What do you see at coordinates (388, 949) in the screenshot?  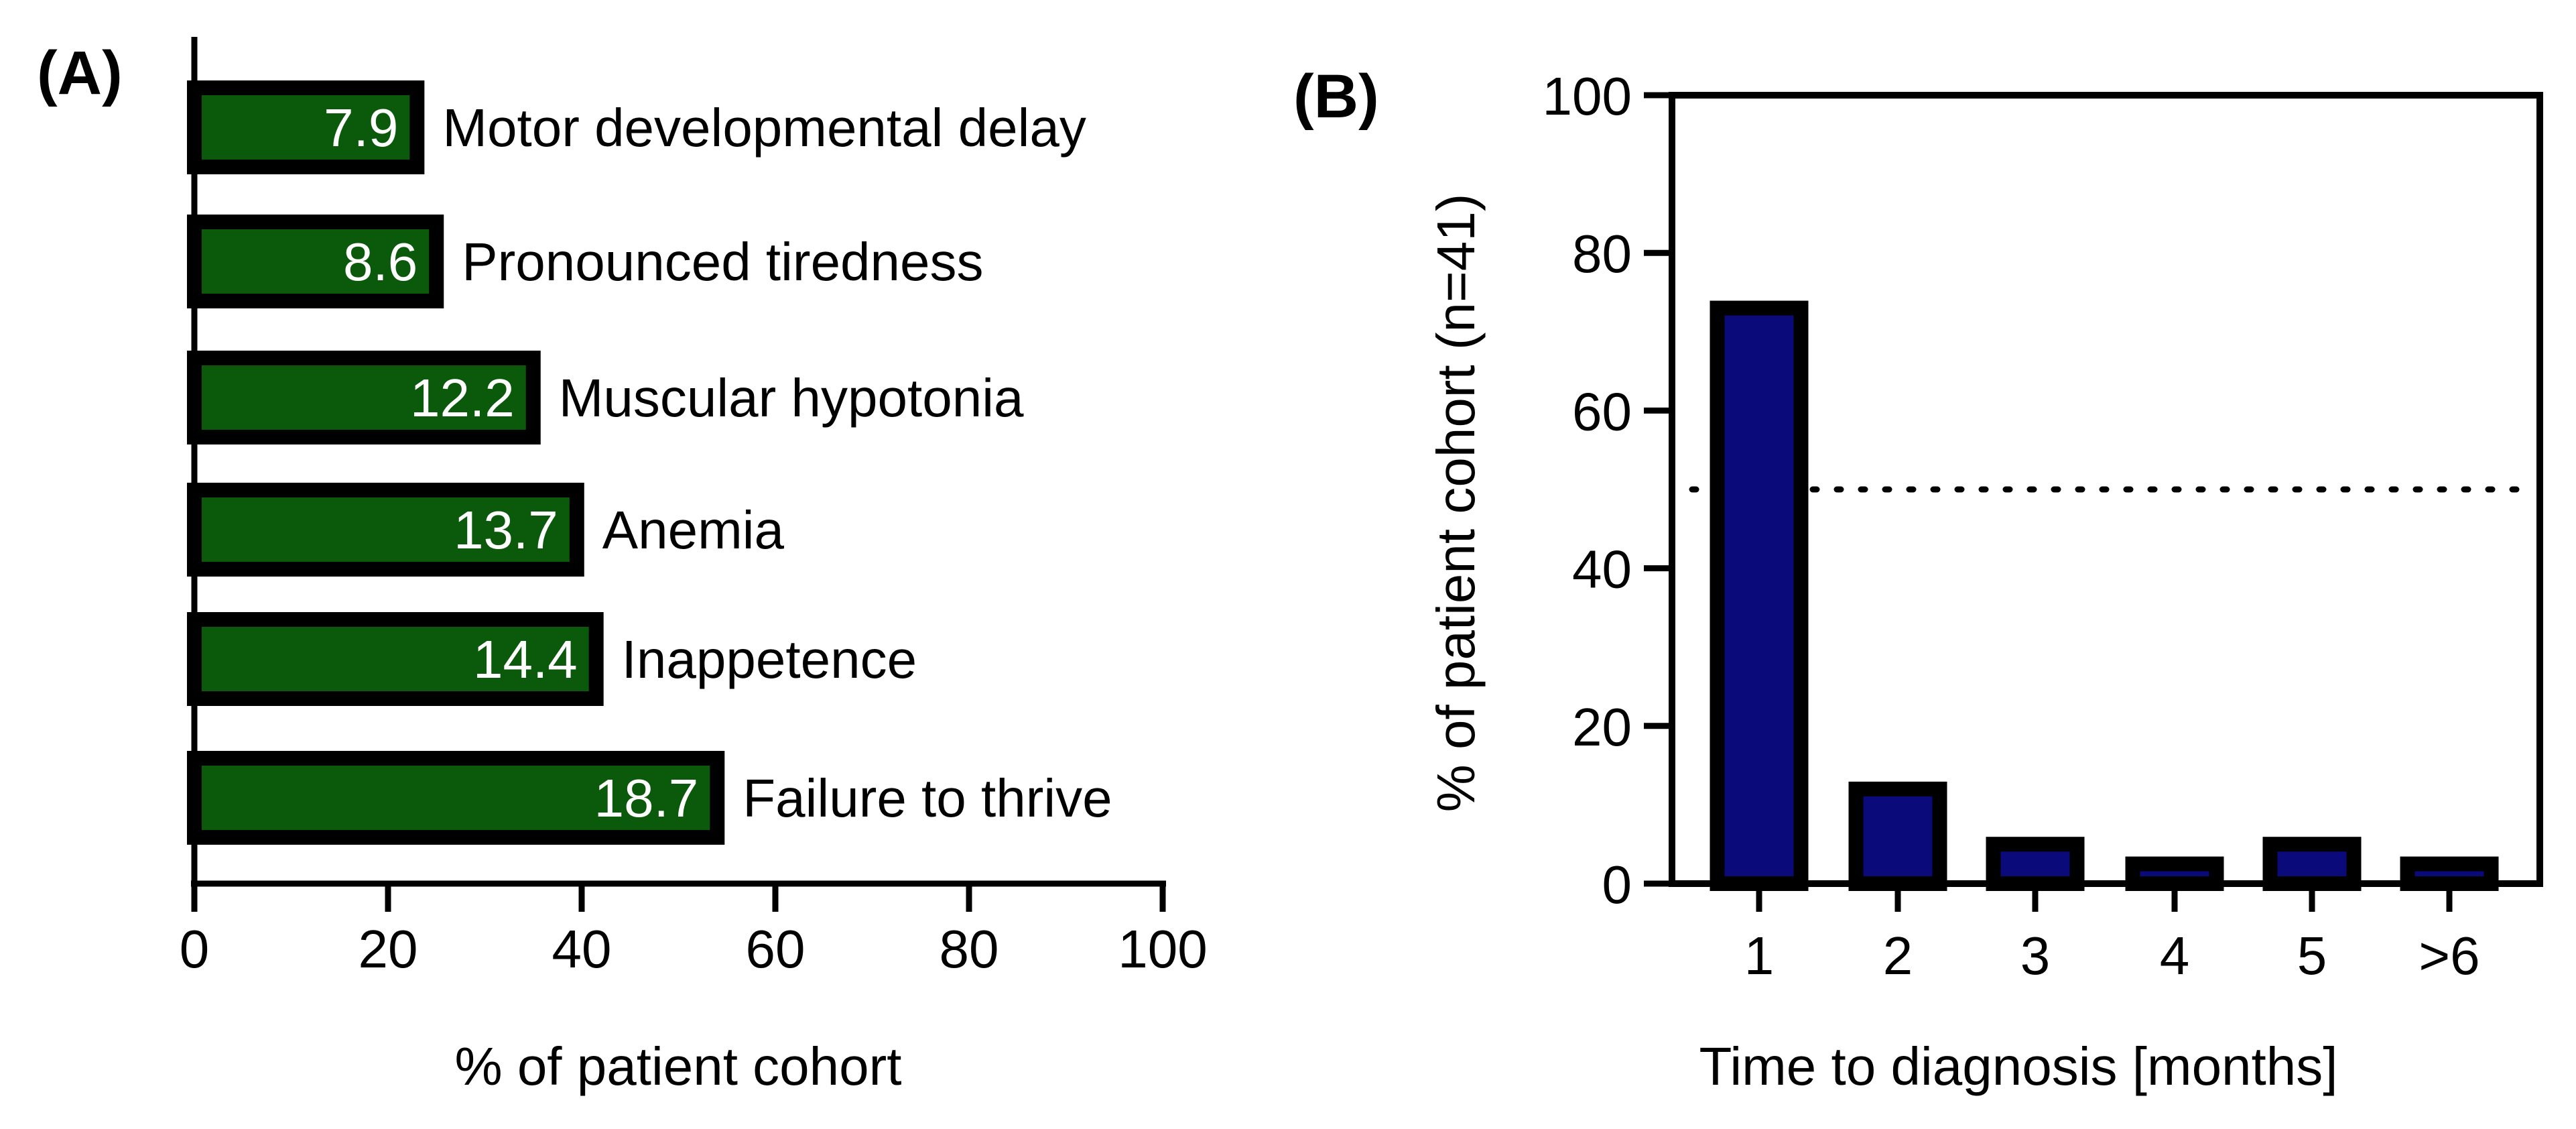 I see `x-tick-label: 20` at bounding box center [388, 949].